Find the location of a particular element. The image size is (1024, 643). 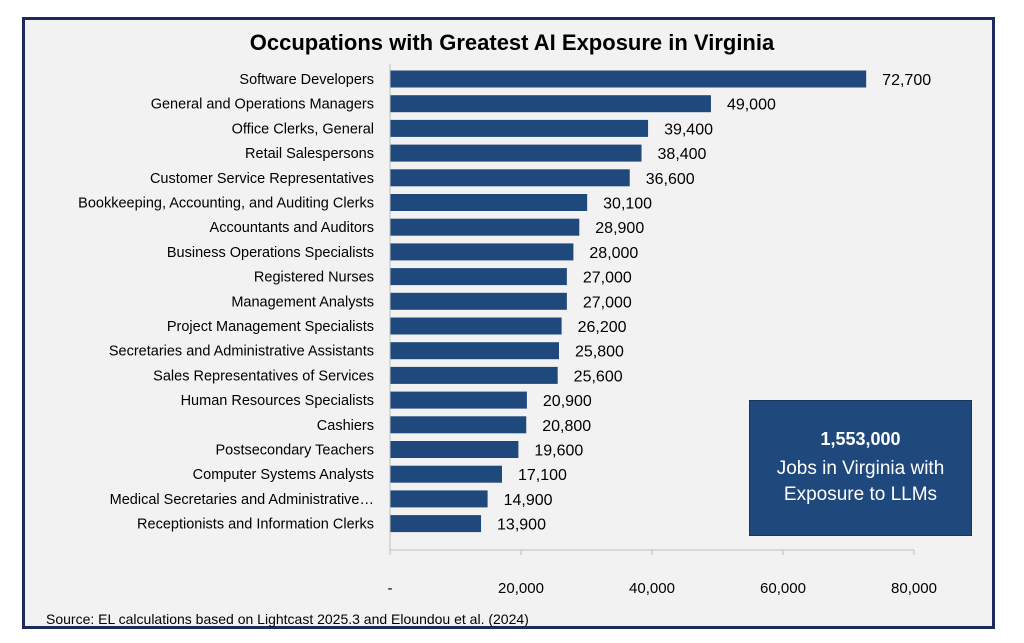

category-label: Accountants and Auditors is located at coordinates (292, 228).